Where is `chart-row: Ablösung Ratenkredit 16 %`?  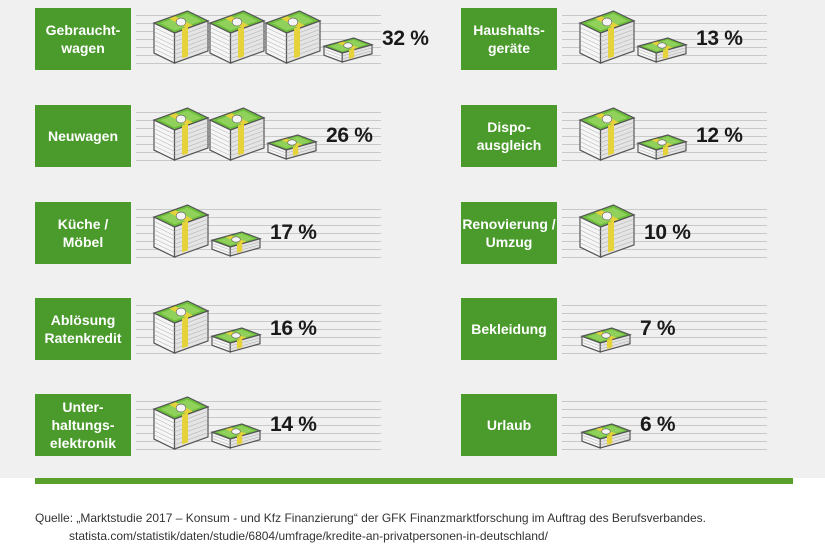 chart-row: Ablösung Ratenkredit 16 % is located at coordinates (235, 329).